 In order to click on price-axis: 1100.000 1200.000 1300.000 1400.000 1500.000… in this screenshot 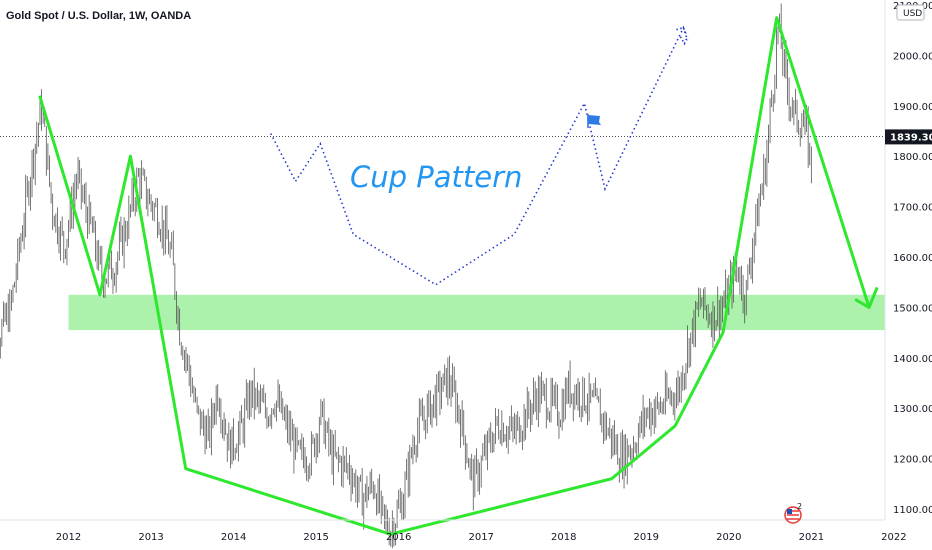, I will do `click(908, 260)`.